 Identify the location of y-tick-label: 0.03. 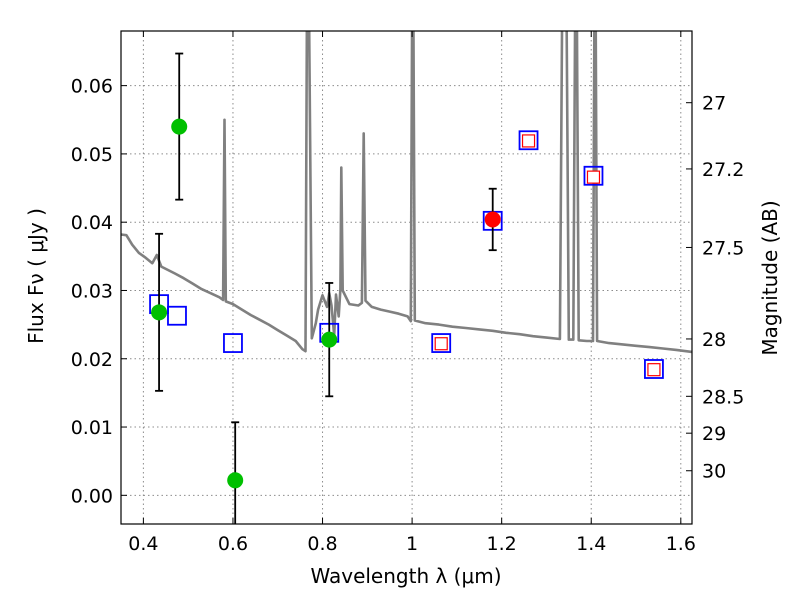
(92, 291).